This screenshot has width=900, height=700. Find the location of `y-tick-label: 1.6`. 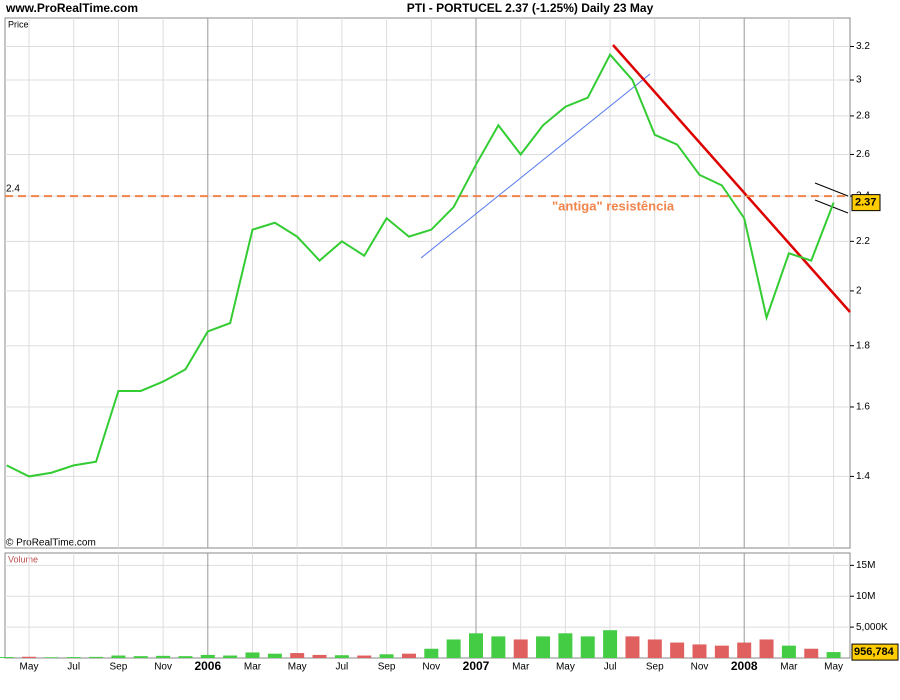

y-tick-label: 1.6 is located at coordinates (863, 407).